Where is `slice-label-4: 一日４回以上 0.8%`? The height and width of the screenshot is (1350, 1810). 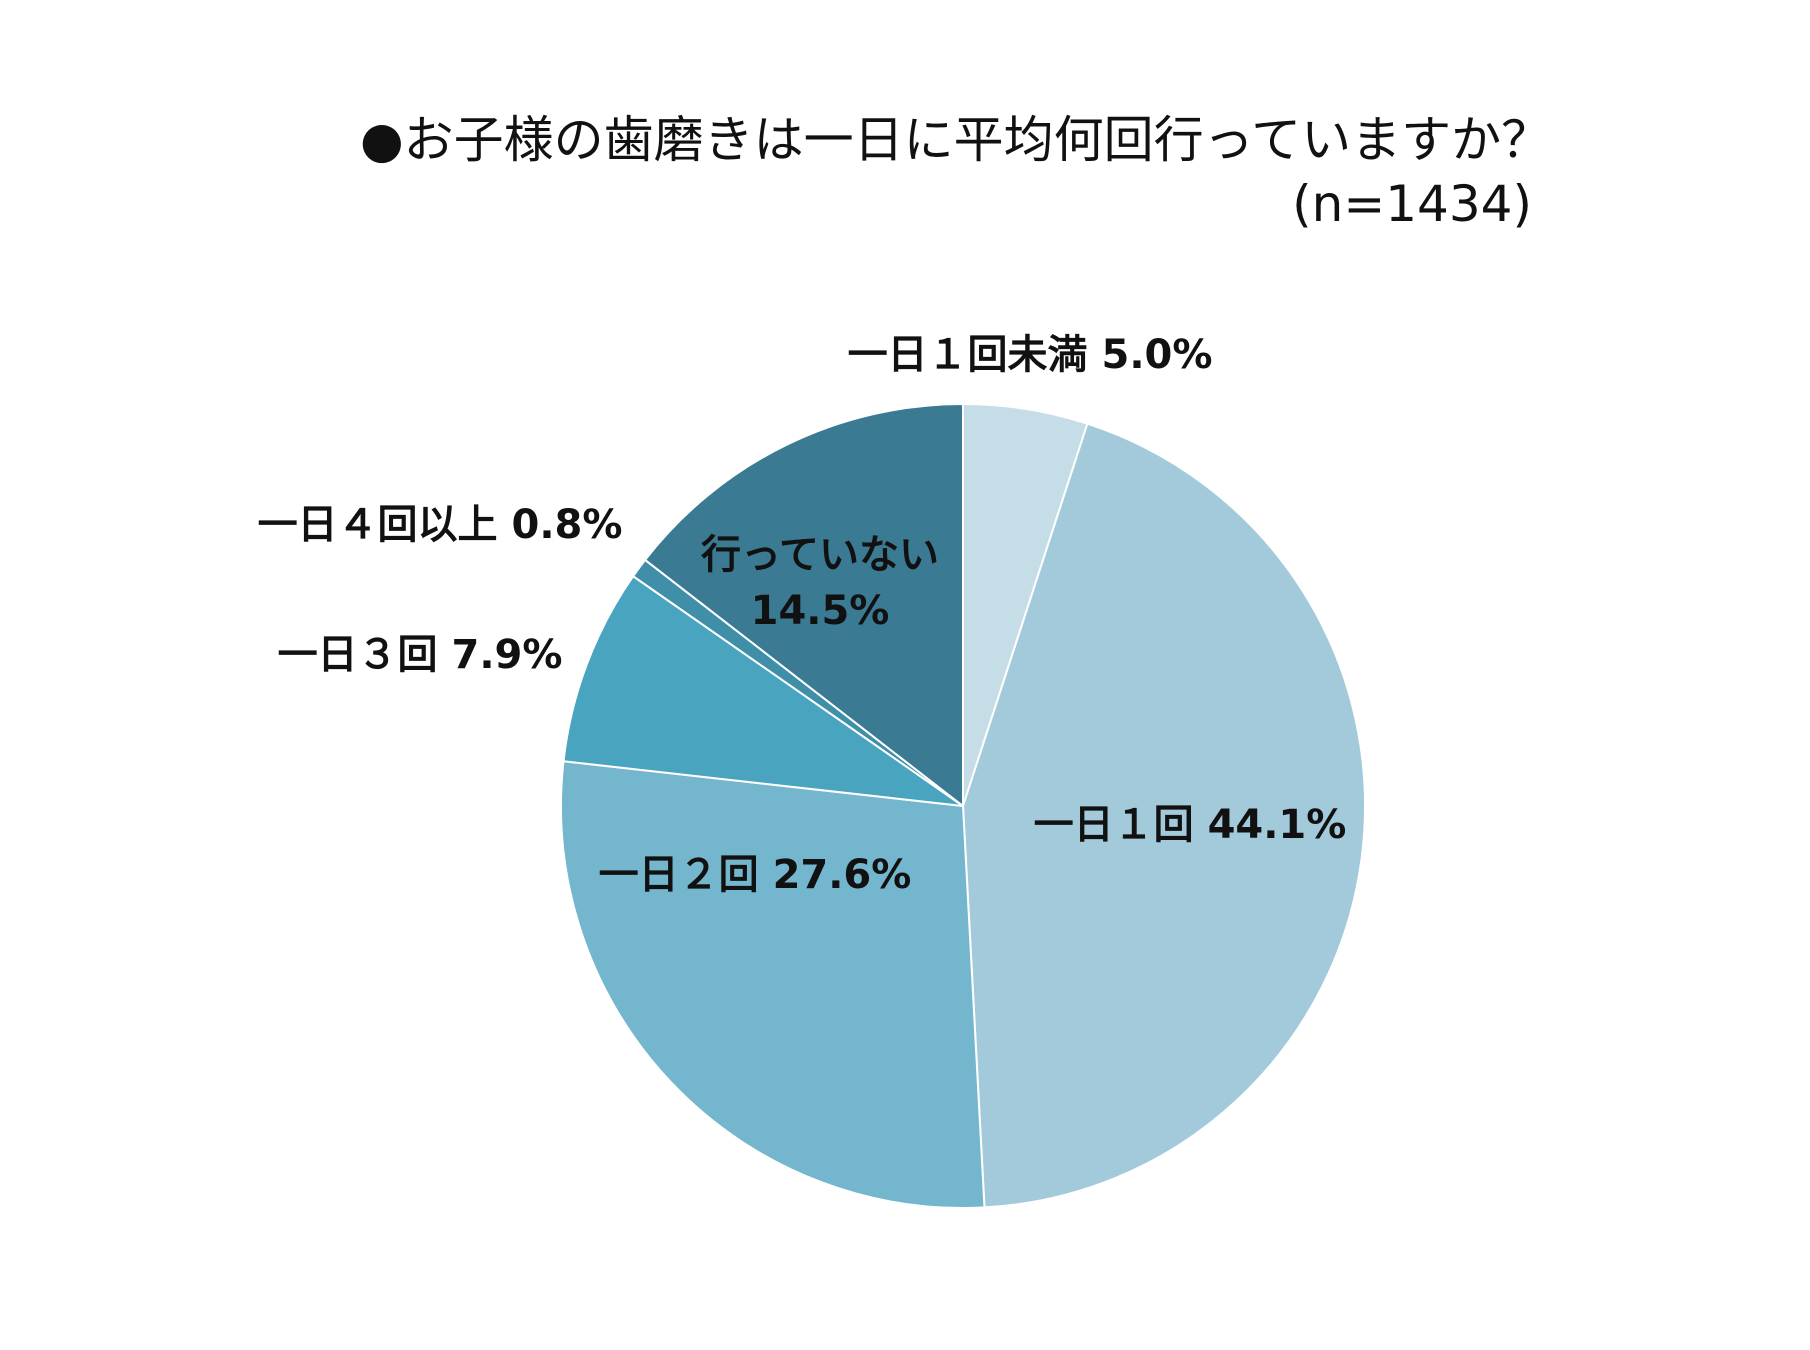 slice-label-4: 一日４回以上 0.8% is located at coordinates (440, 525).